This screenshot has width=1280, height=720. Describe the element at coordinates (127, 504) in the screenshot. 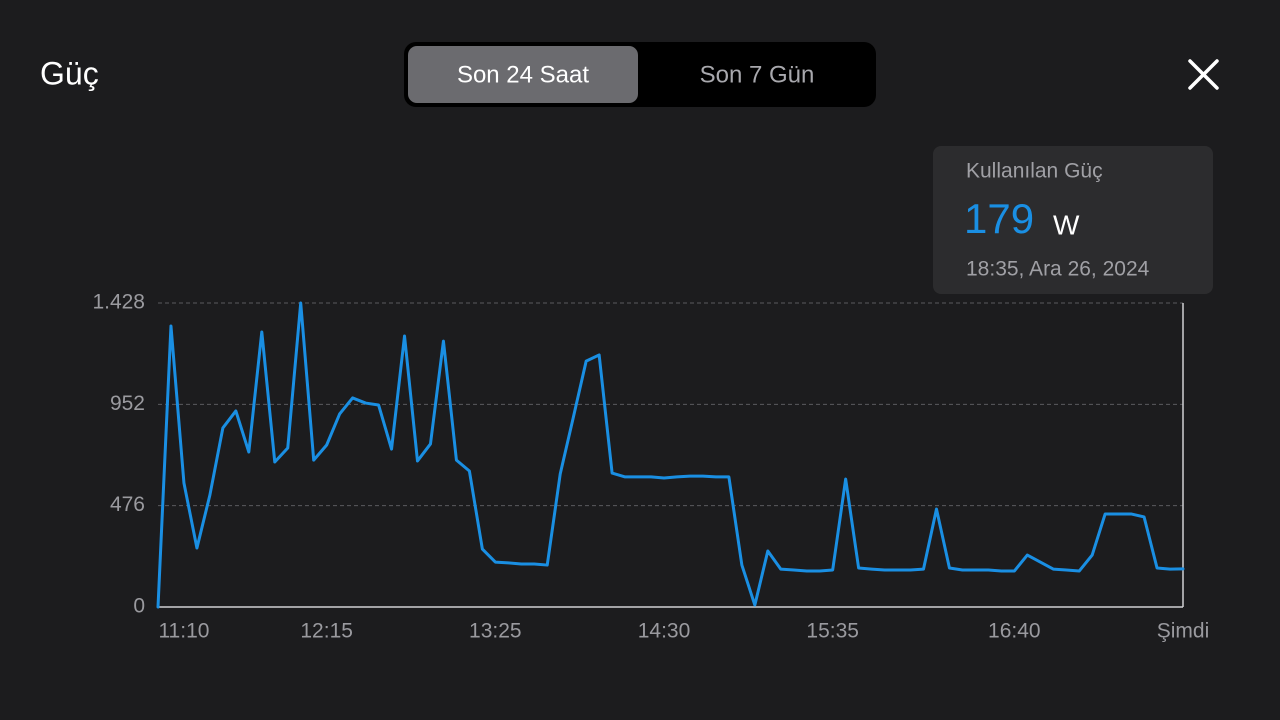

I see `y-tick-label: 476` at that location.